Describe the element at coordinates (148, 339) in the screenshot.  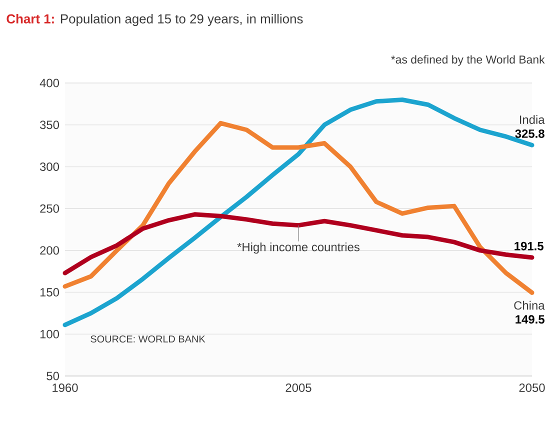
I see `annotation: SOURCE: WORLD BANK` at that location.